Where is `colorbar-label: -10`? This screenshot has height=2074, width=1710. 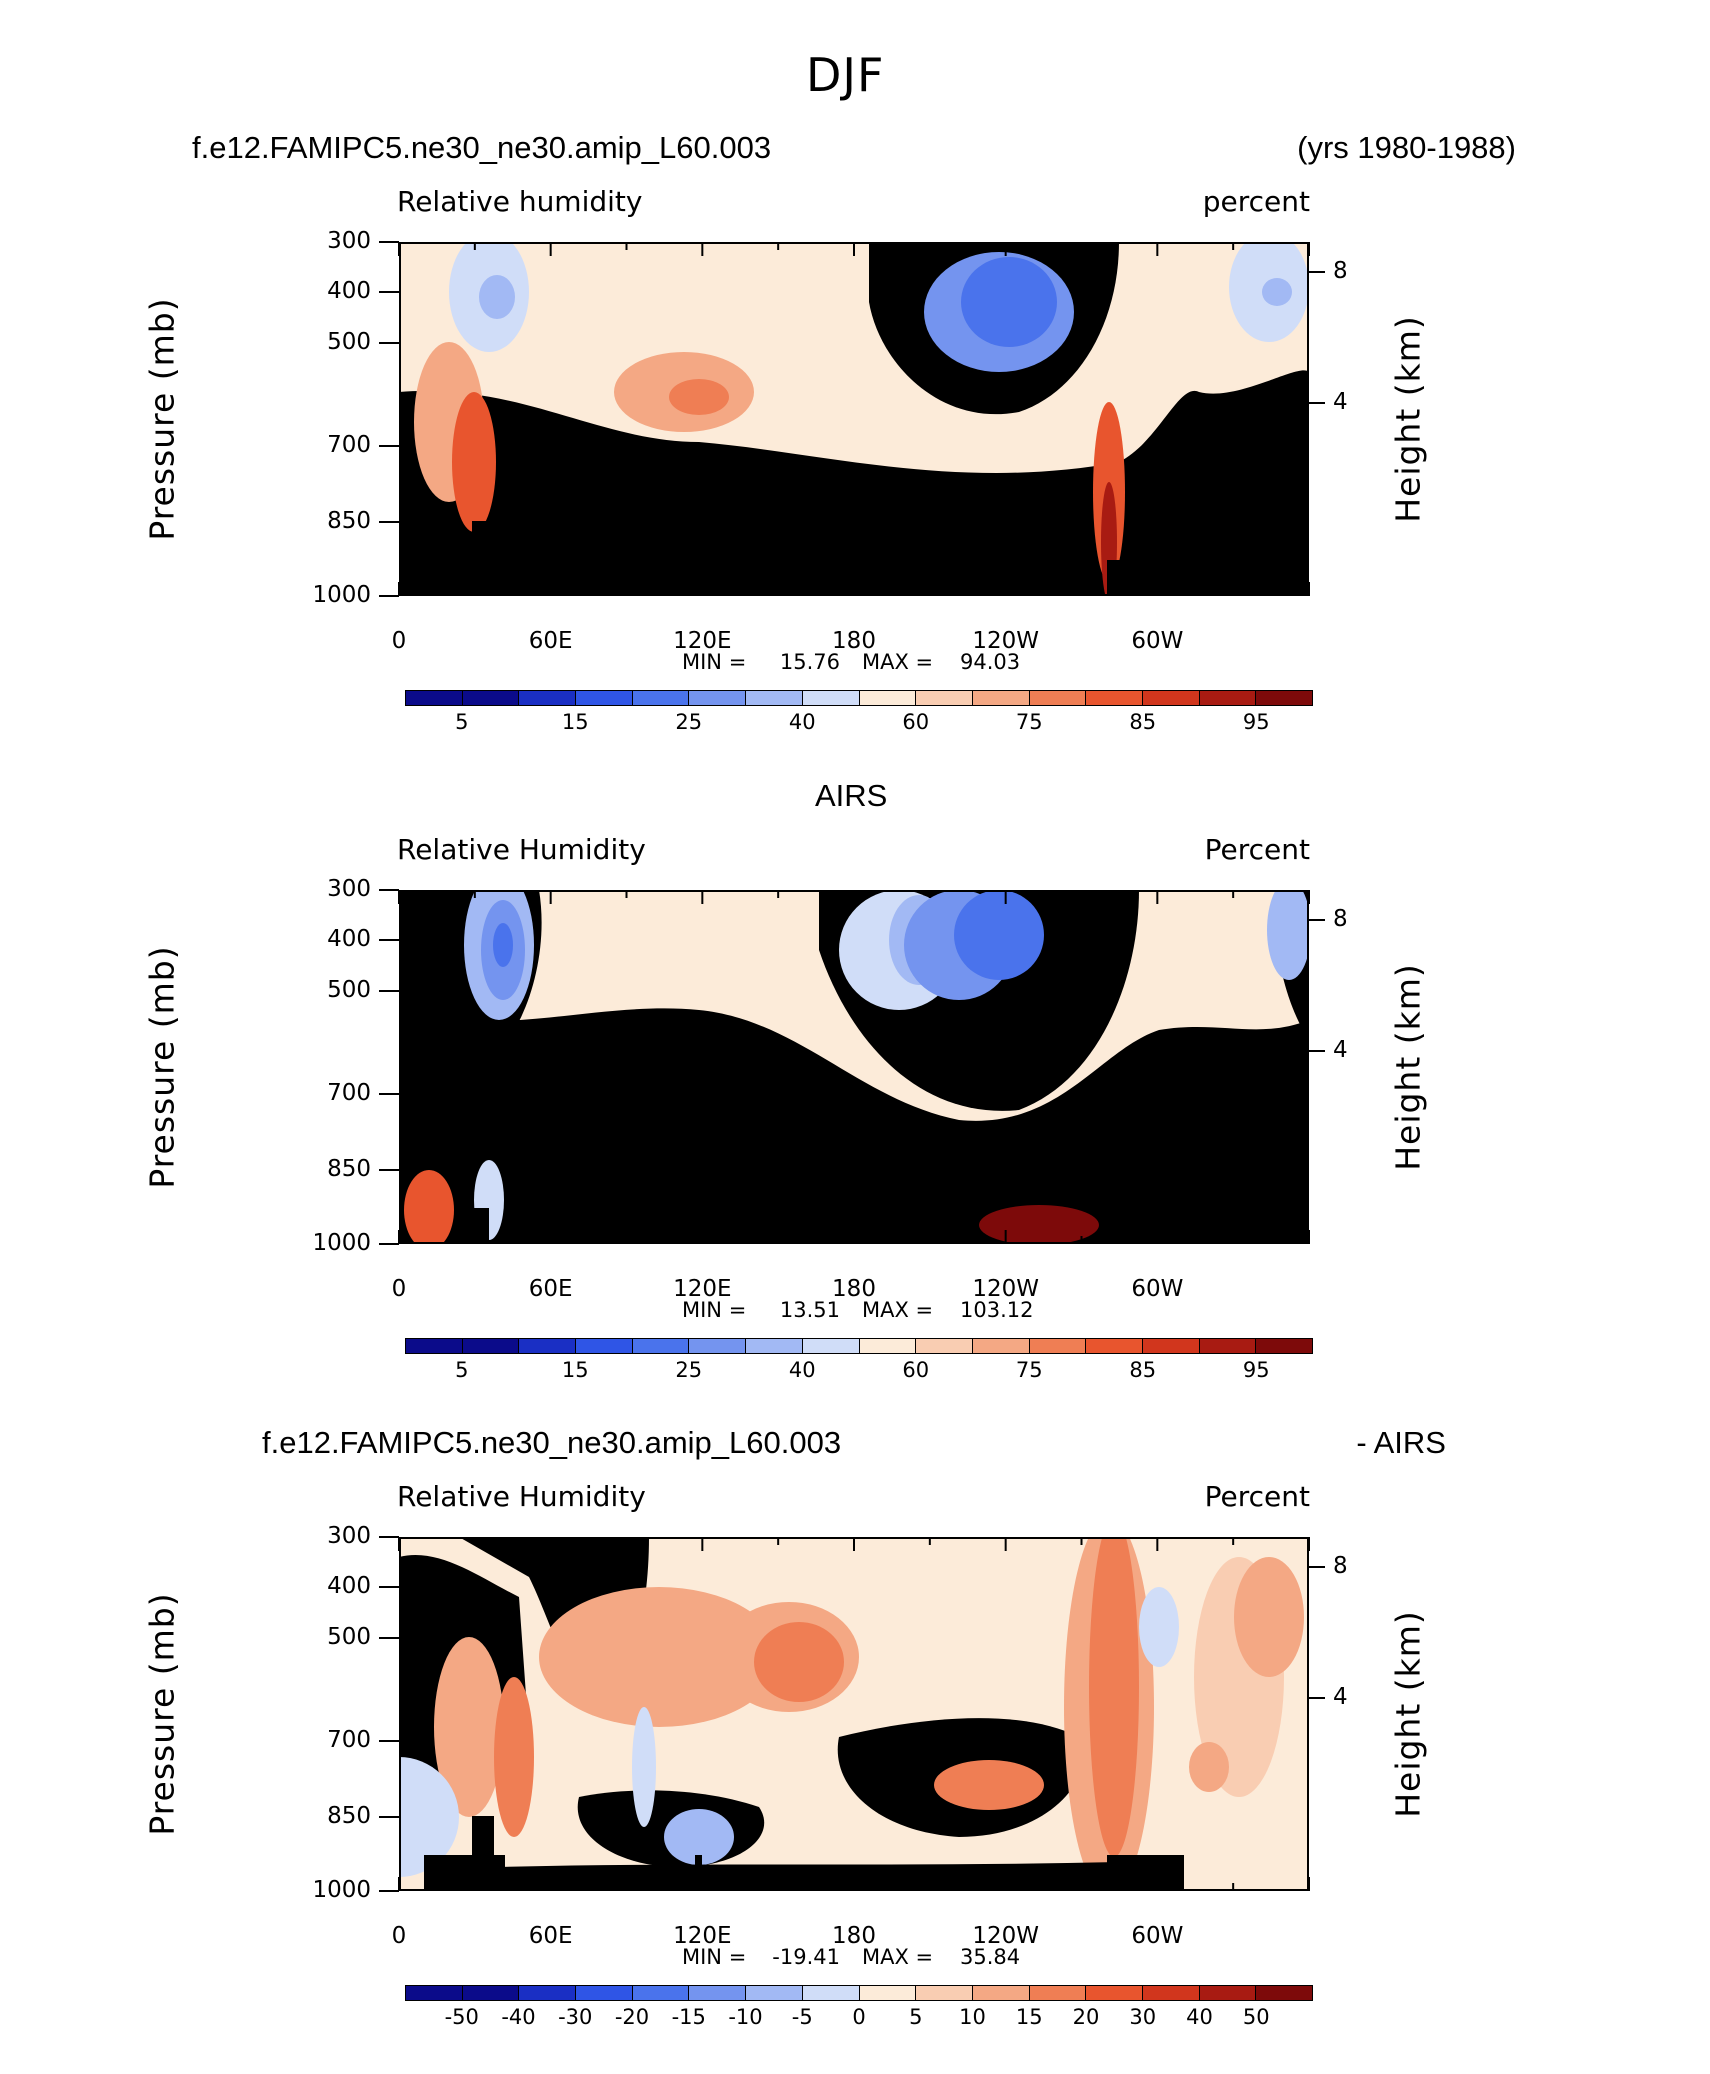 colorbar-label: -10 is located at coordinates (745, 2017).